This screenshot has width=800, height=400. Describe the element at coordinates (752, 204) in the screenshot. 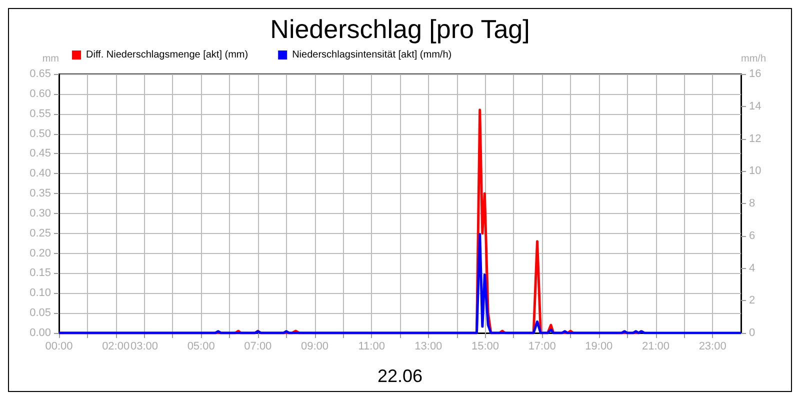

I see `y2-tick-label: 8` at that location.